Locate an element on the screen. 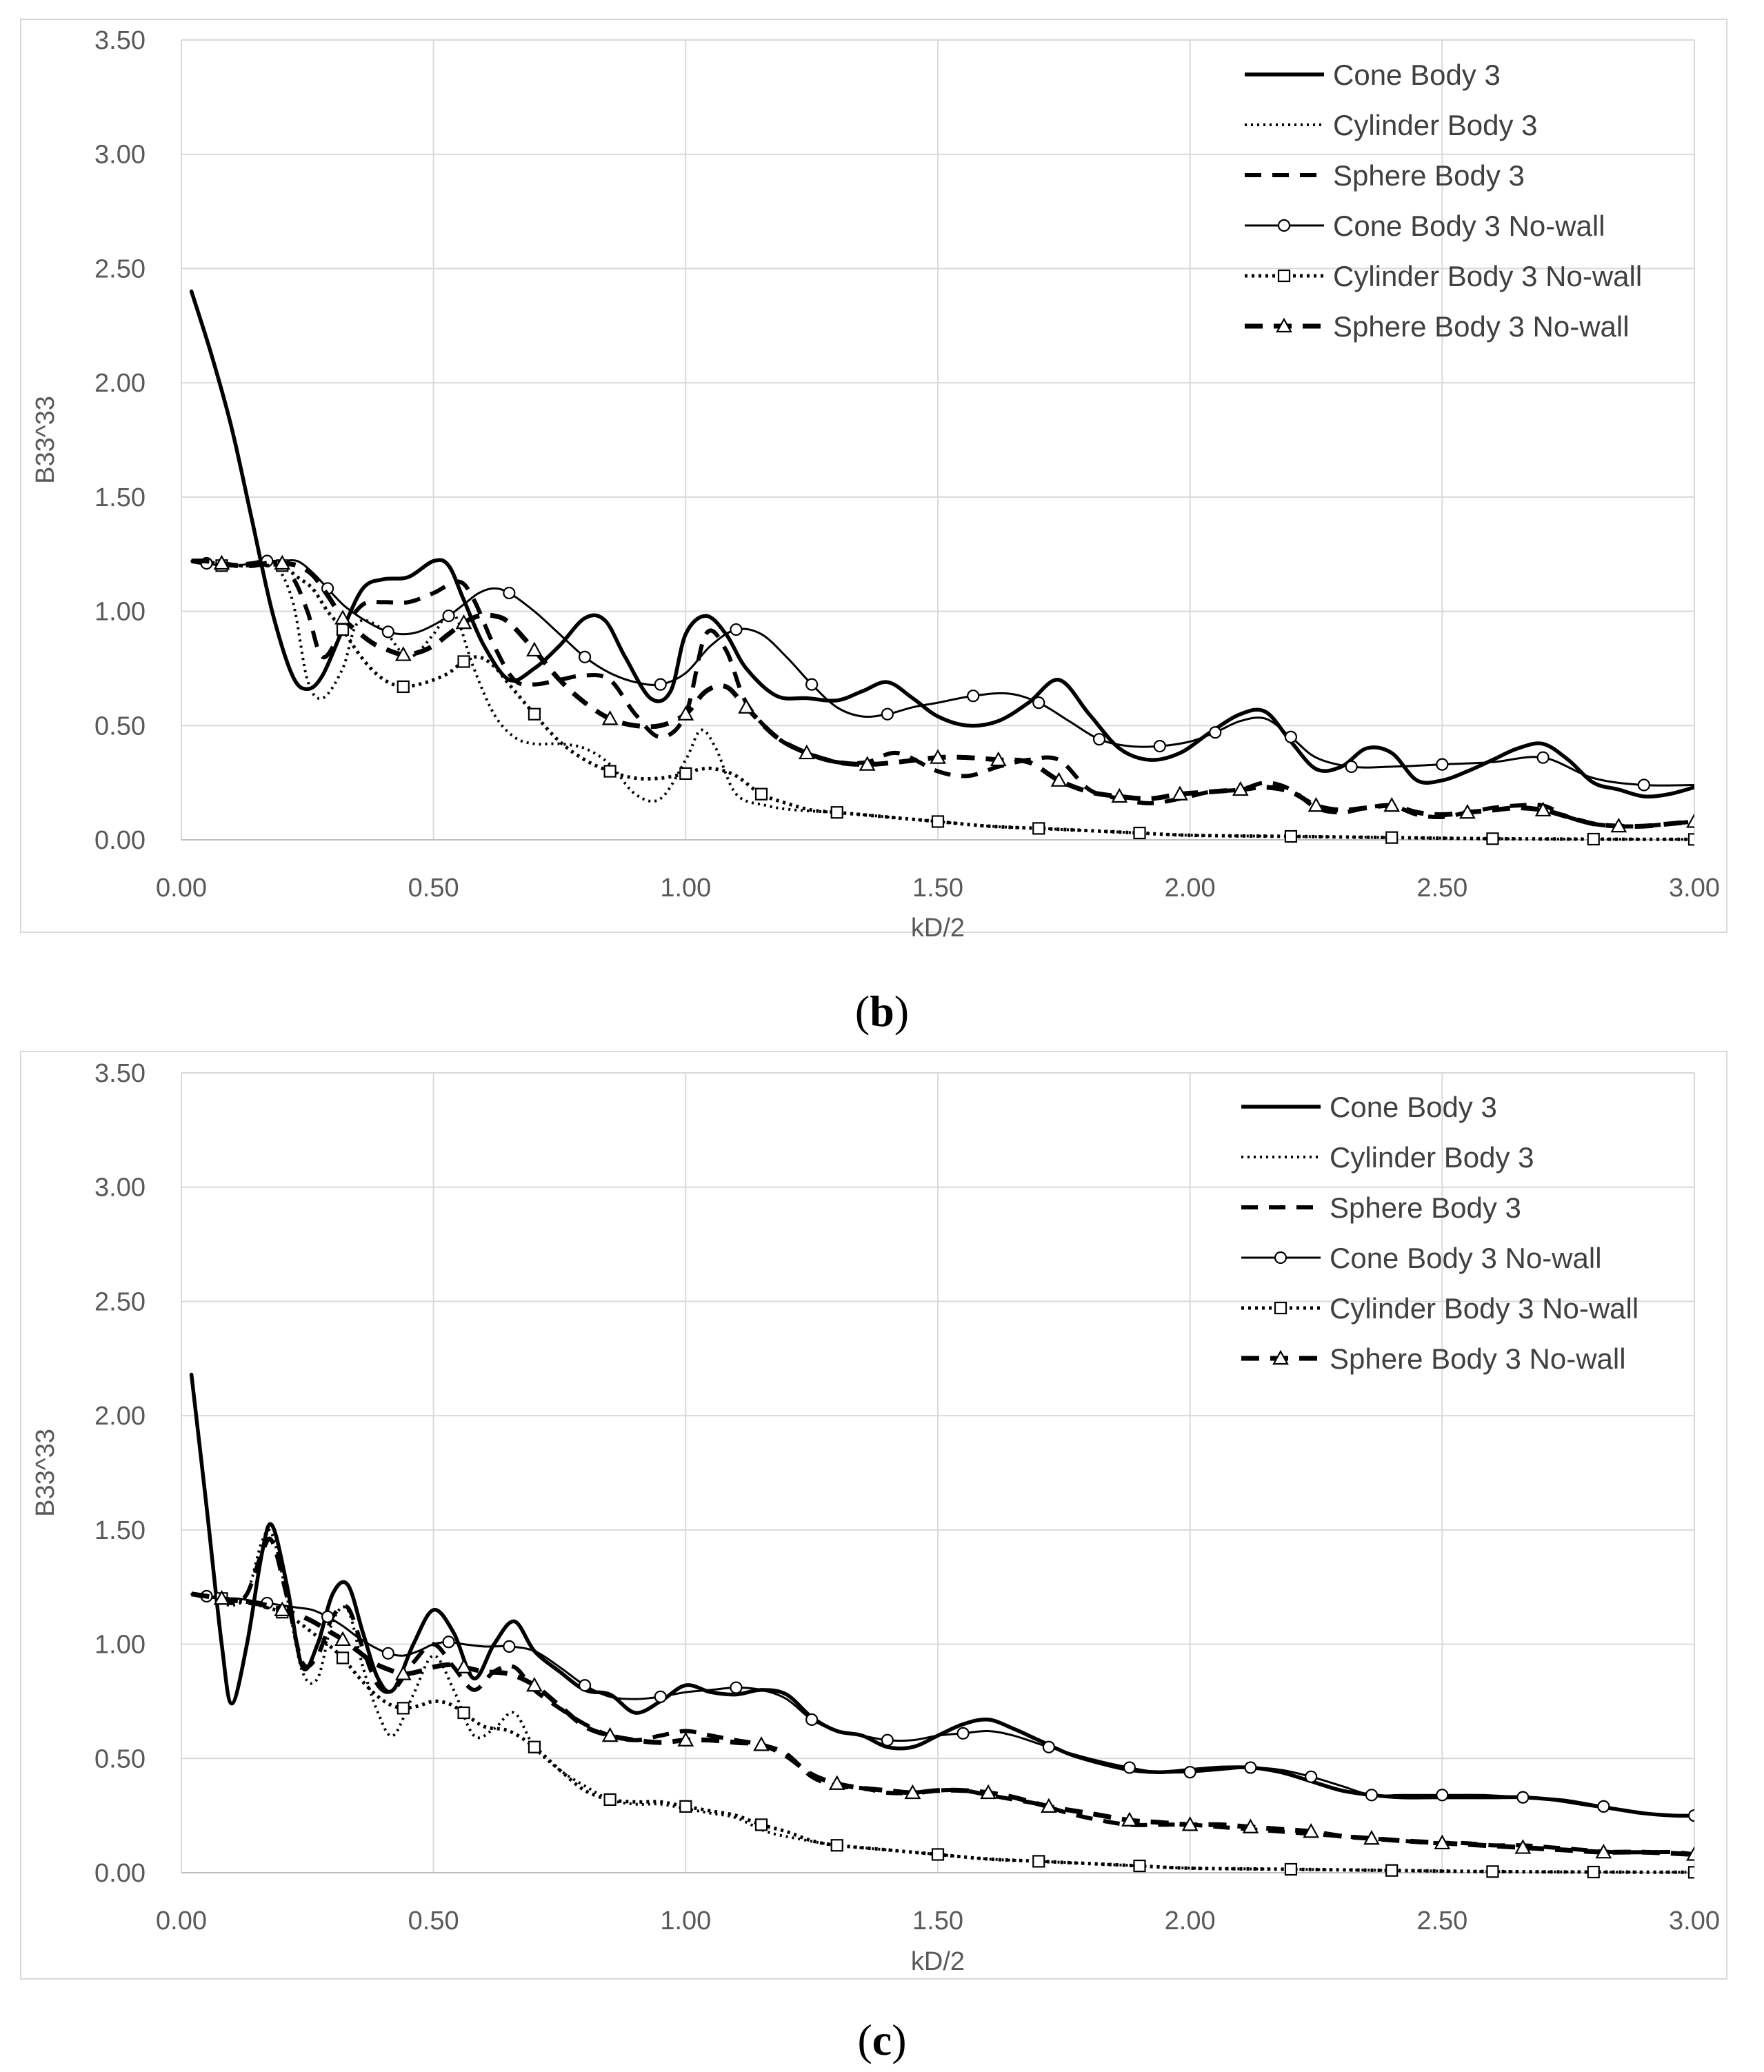  y-tick-label: 0.00 is located at coordinates (120, 1873).